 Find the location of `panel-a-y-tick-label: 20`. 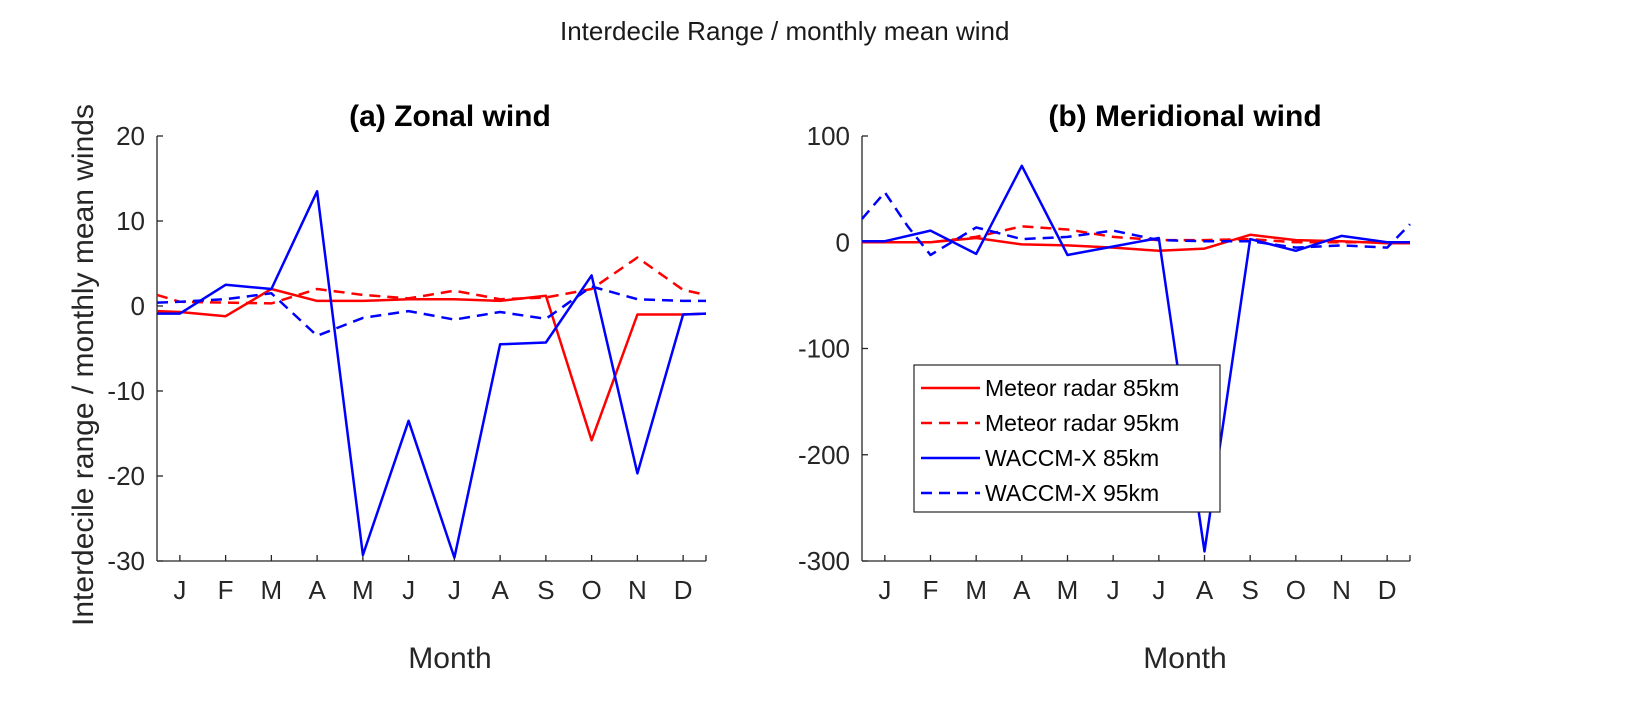

panel-a-y-tick-label: 20 is located at coordinates (130, 136).